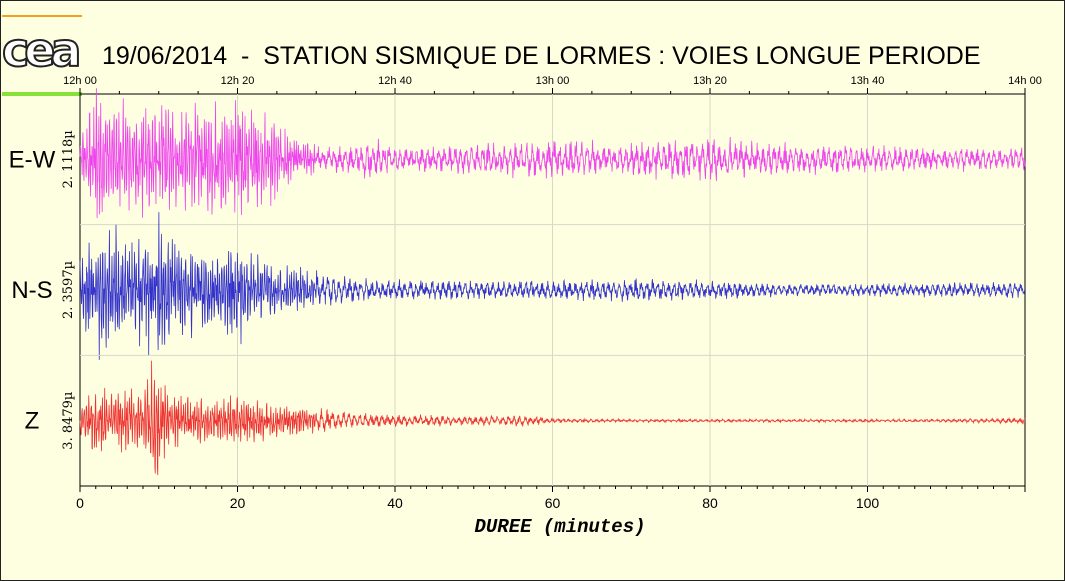 This screenshot has width=1065, height=581. What do you see at coordinates (868, 81) in the screenshot?
I see `time-tick-label: 13h 40` at bounding box center [868, 81].